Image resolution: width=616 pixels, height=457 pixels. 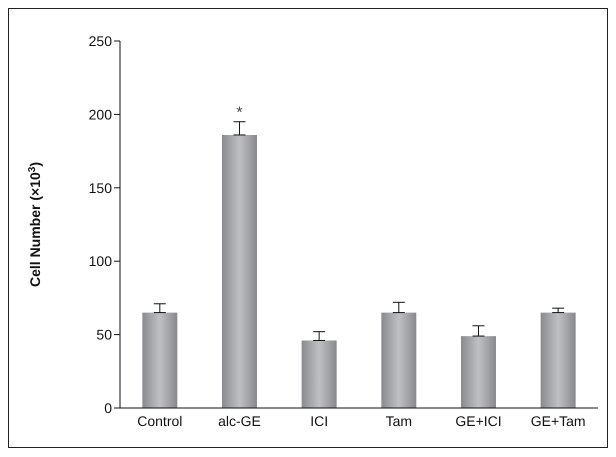 I want to click on y-tick-label: 50, so click(x=104, y=334).